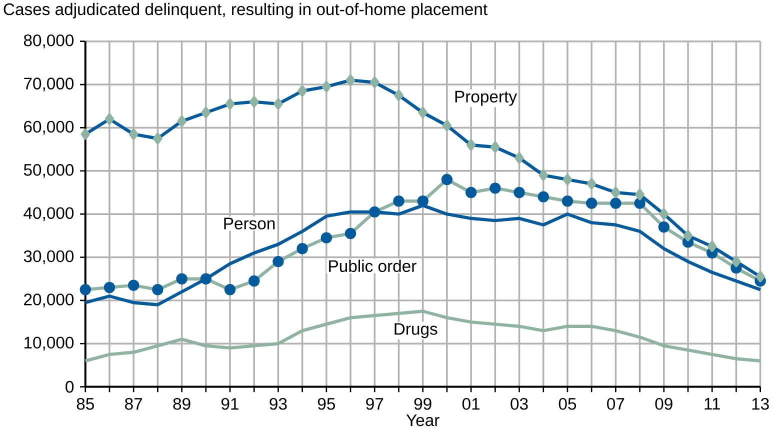 The width and height of the screenshot is (779, 438). Describe the element at coordinates (486, 98) in the screenshot. I see `series-label: Property` at that location.